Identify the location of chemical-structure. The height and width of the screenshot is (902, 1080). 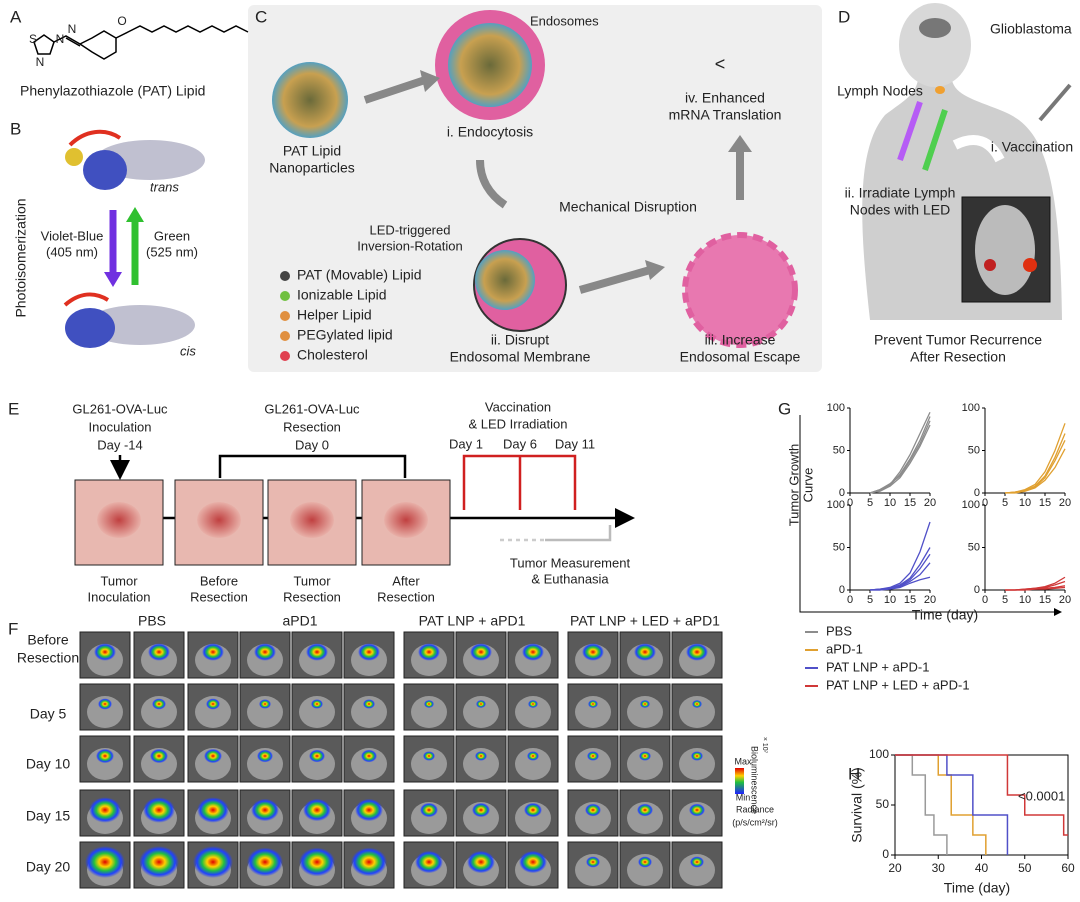
(141, 42).